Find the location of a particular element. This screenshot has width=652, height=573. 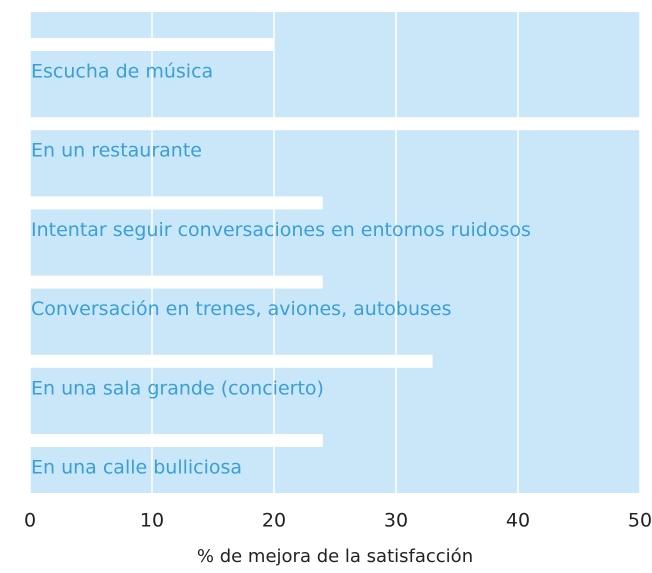

x-axis-label: % de mejora de la satisfacción is located at coordinates (335, 556).